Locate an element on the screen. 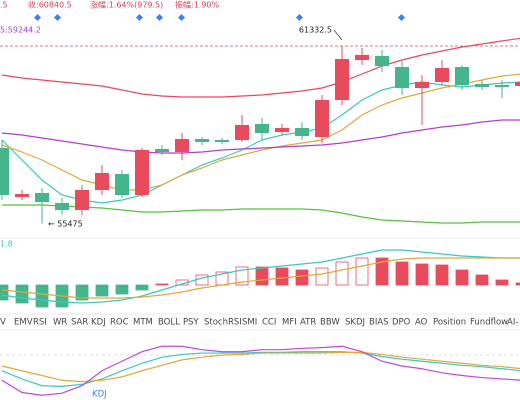 The width and height of the screenshot is (520, 400). indicator-tab: Fundflow is located at coordinates (489, 323).